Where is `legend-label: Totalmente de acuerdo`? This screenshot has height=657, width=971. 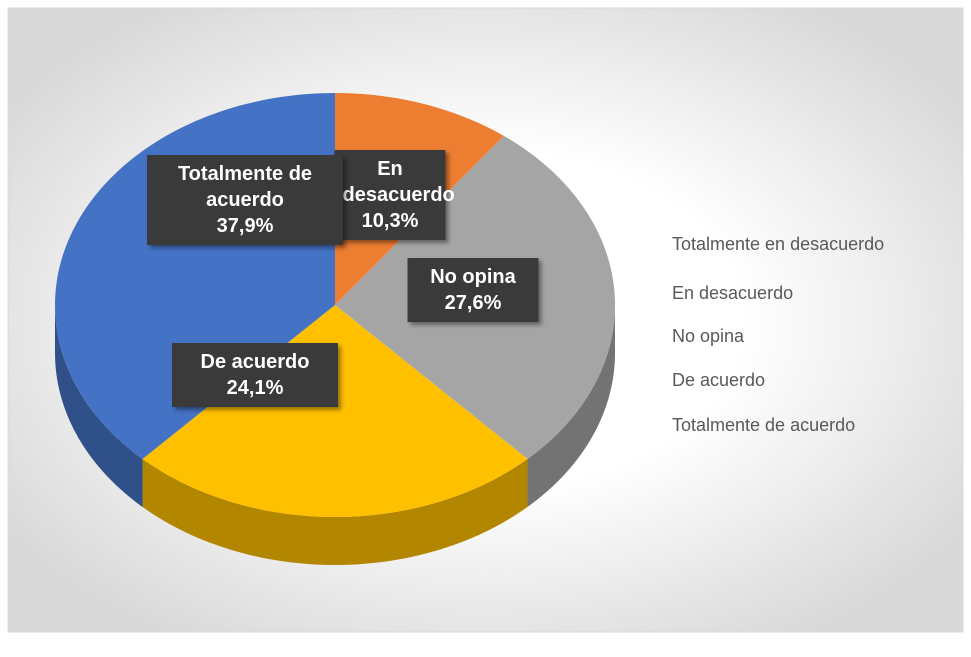 legend-label: Totalmente de acuerdo is located at coordinates (764, 425).